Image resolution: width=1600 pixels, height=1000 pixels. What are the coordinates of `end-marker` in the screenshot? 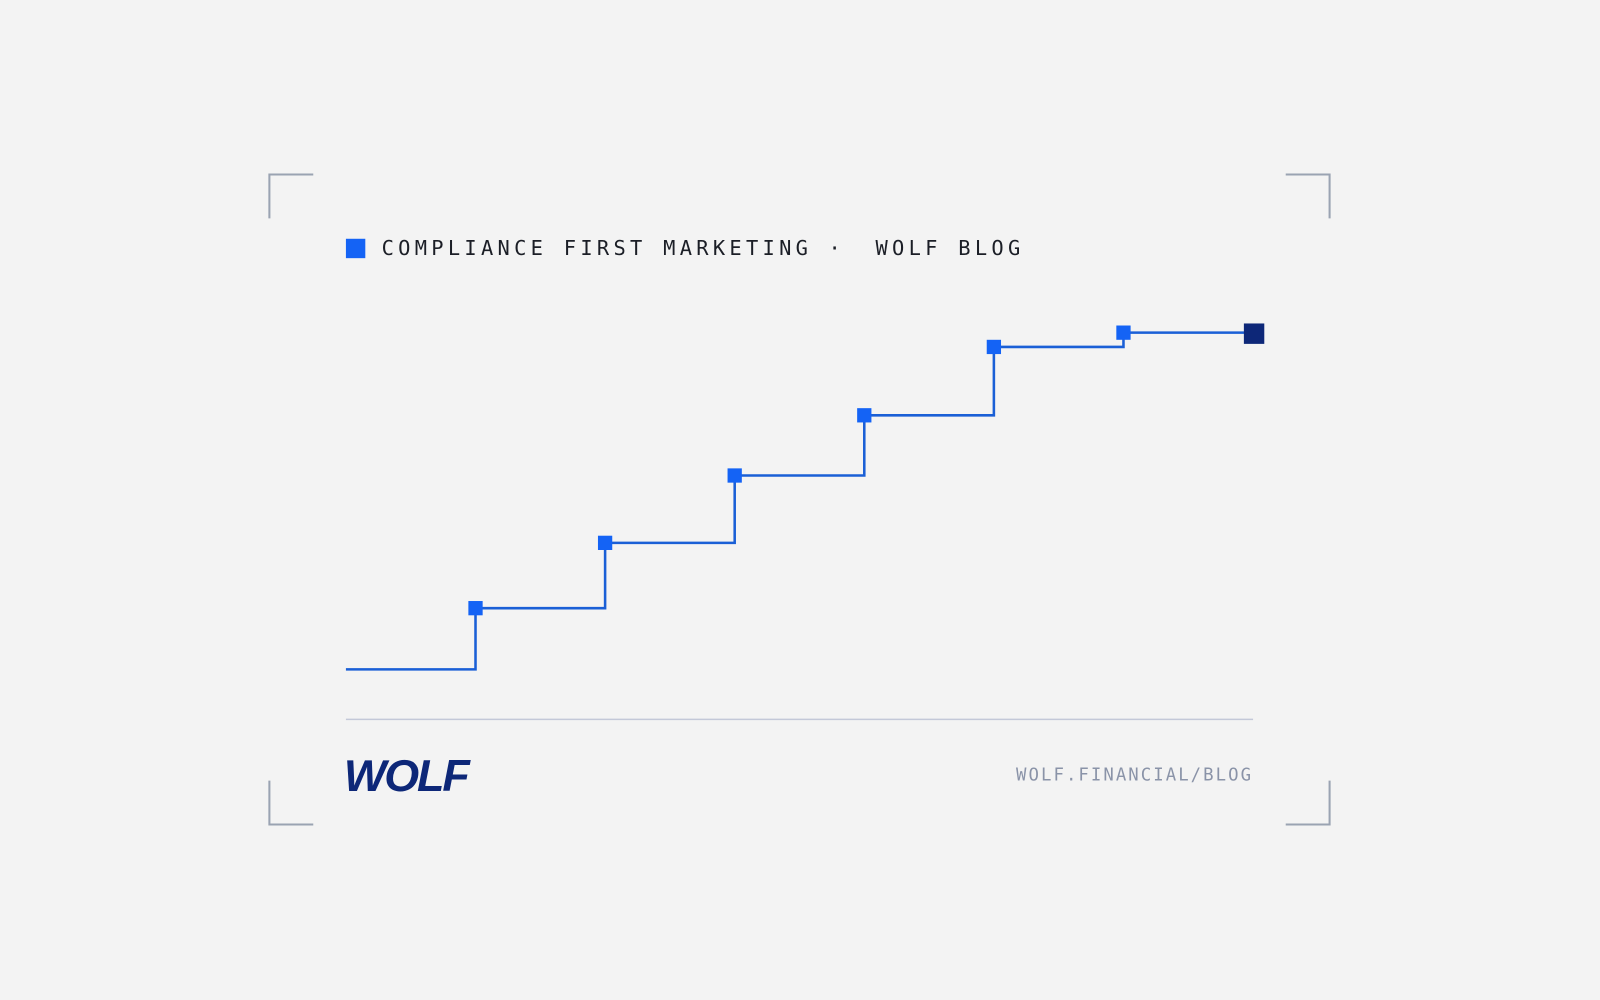 It's located at (1254, 333).